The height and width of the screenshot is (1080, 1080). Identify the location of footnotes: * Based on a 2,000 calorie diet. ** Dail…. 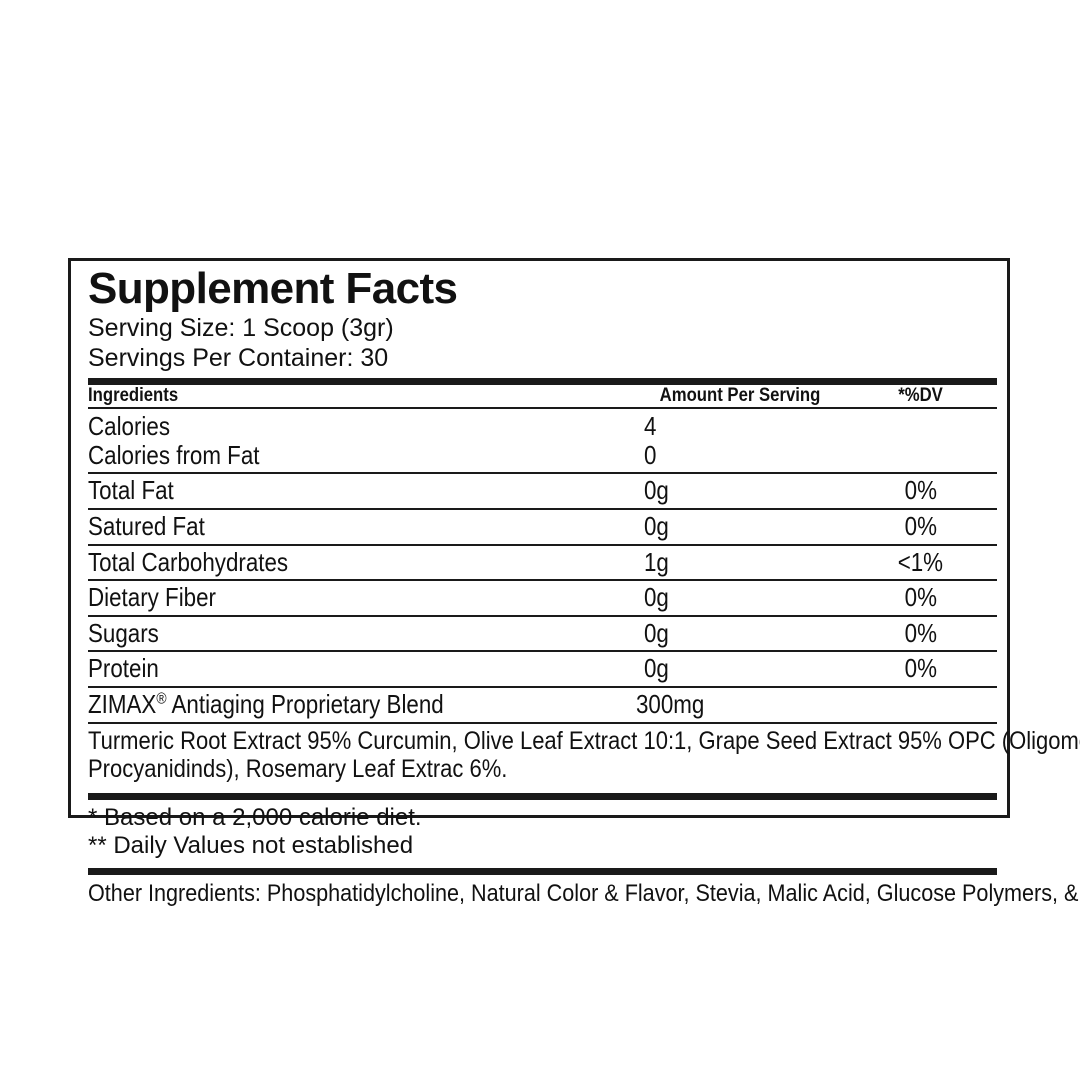
(542, 831).